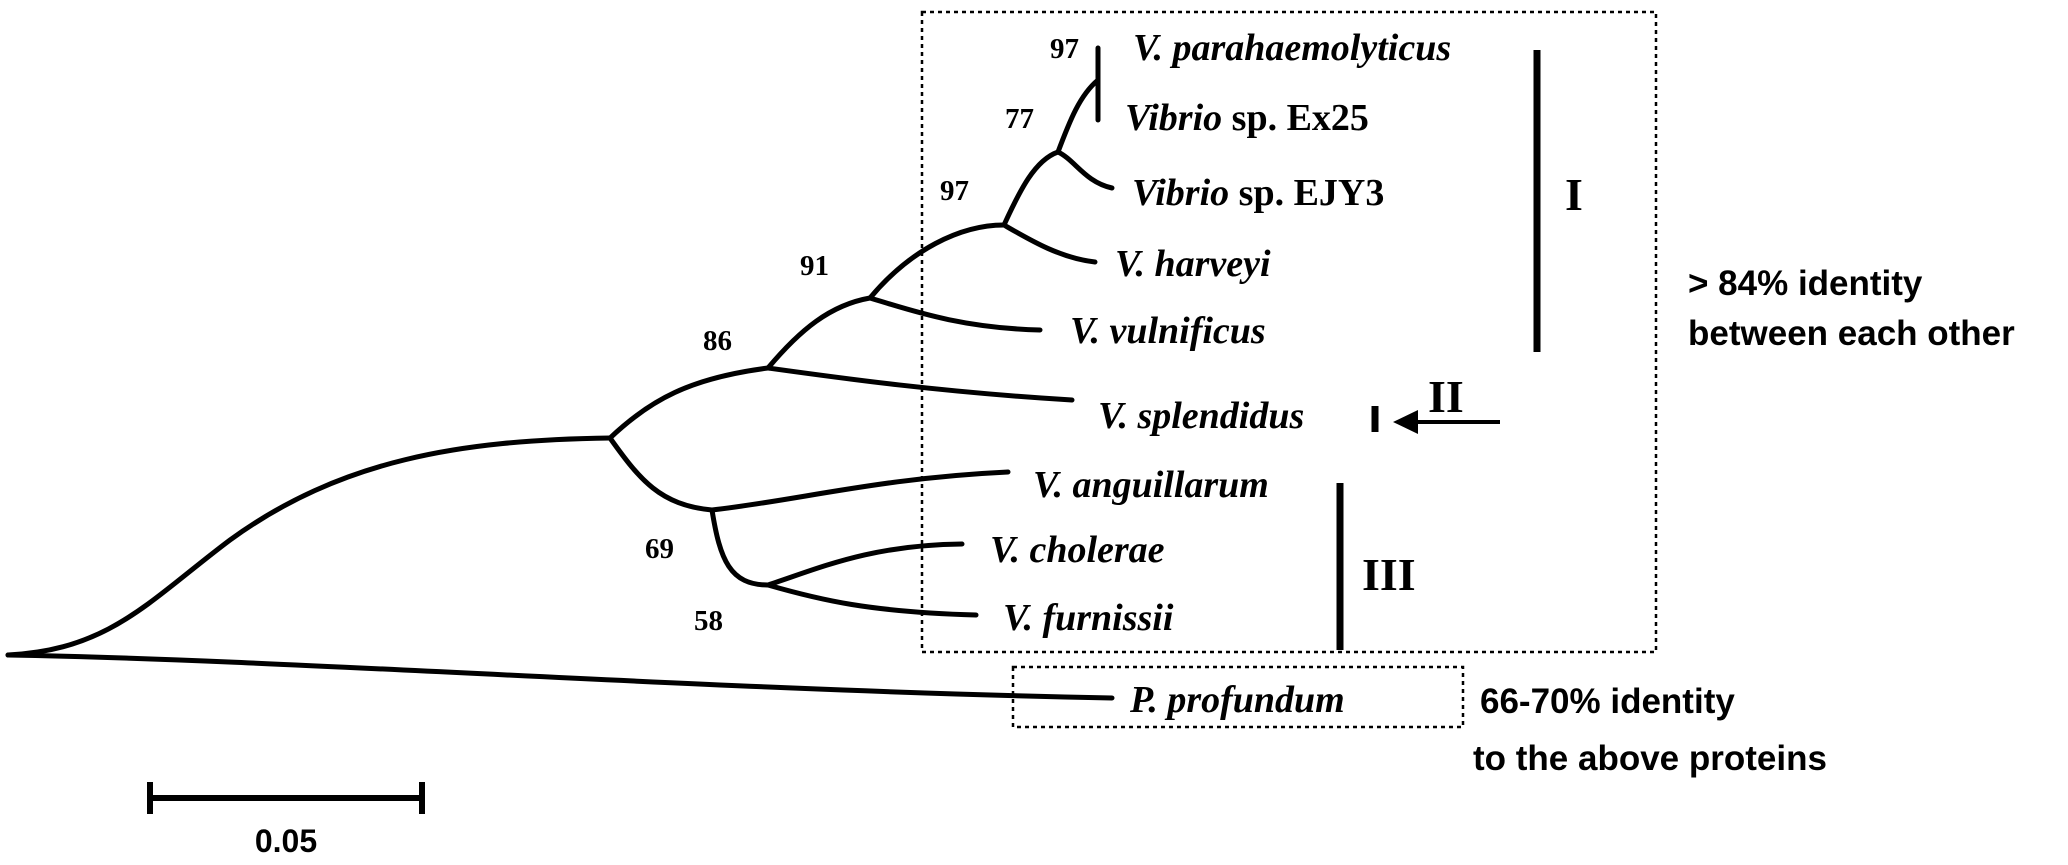 This screenshot has width=2068, height=865. I want to click on bootstrap-value: 86, so click(717, 341).